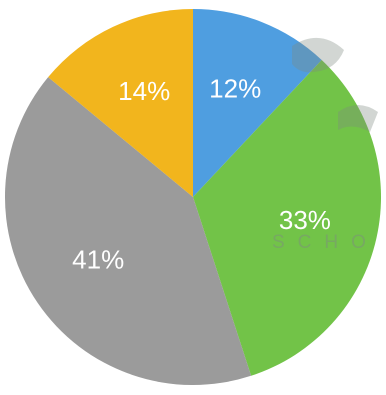  I want to click on pie-slice-label-3: 41%, so click(98, 259).